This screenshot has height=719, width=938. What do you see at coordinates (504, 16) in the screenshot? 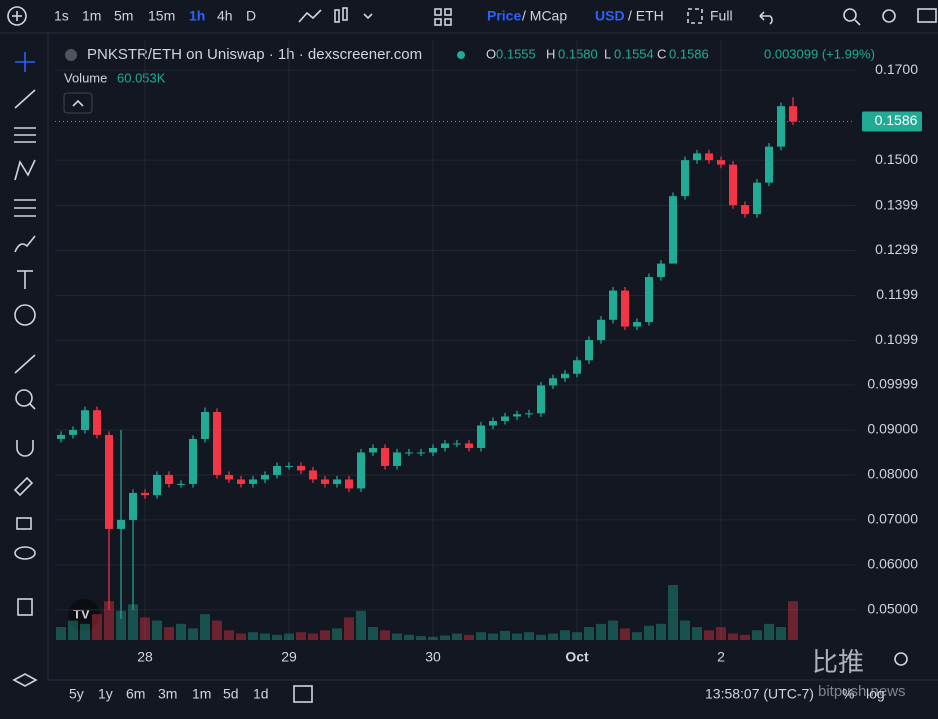
I see `price-toggle: Price` at bounding box center [504, 16].